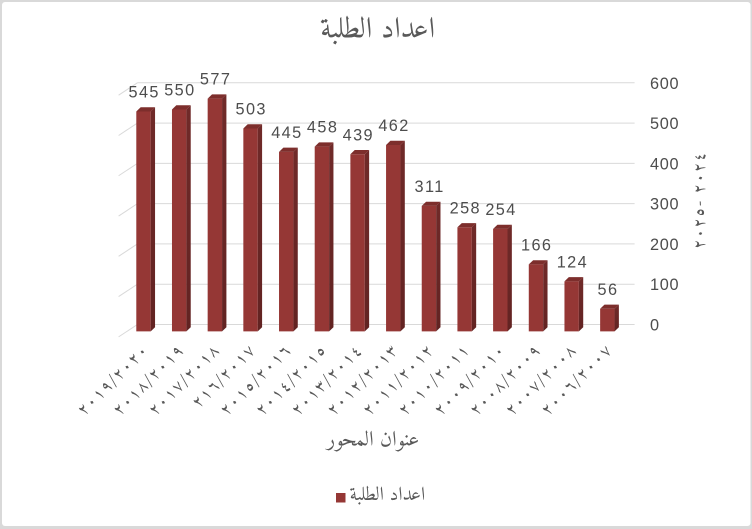 The width and height of the screenshot is (752, 529). I want to click on svg-text: 124, so click(572, 263).